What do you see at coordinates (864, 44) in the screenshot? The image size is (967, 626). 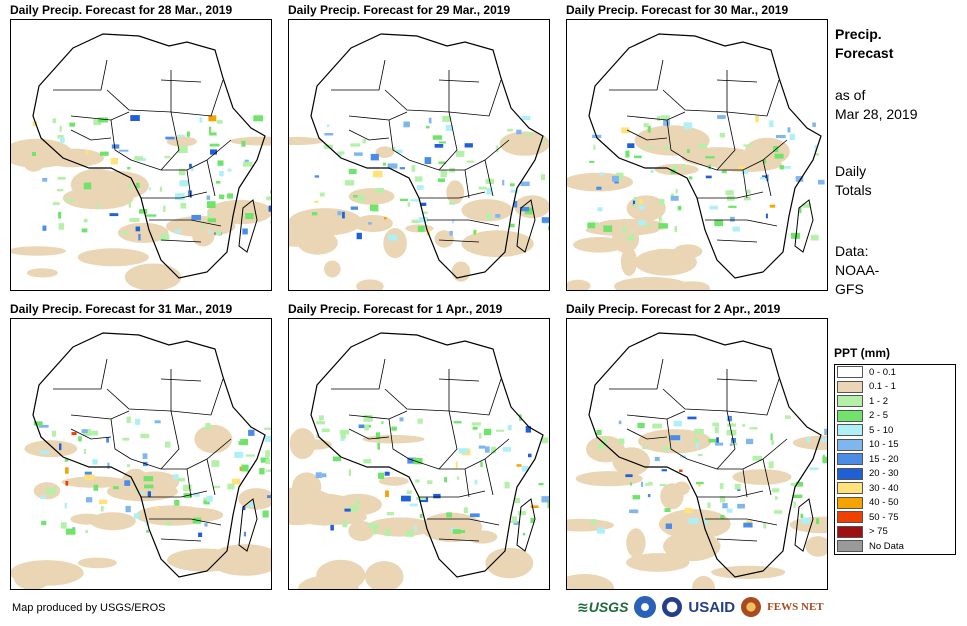 I see `product-heading: Precip. Forecast` at bounding box center [864, 44].